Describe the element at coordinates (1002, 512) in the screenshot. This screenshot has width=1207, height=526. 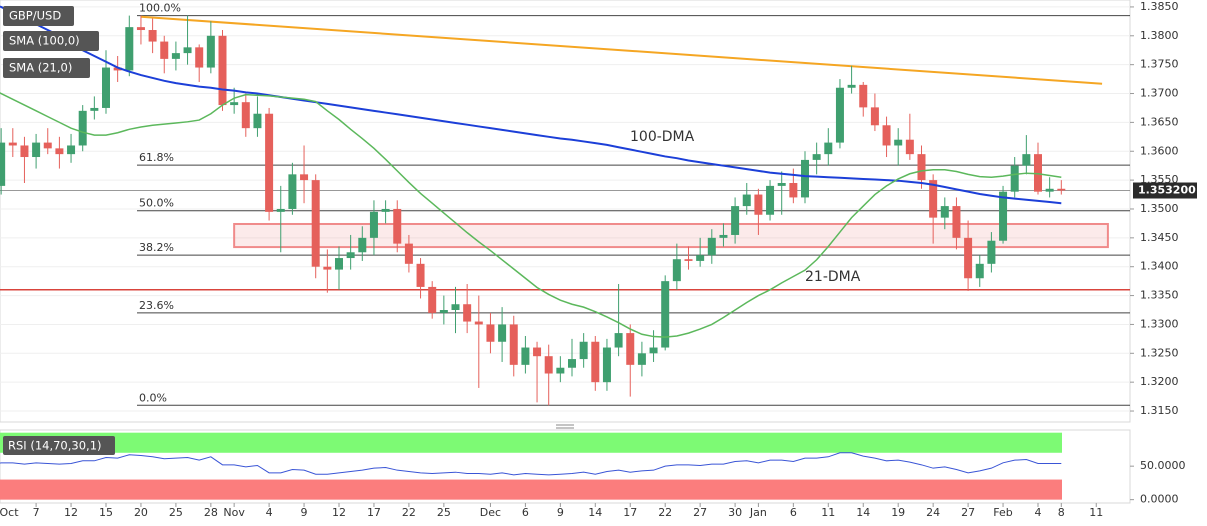
I see `x-tick-label: Feb` at that location.